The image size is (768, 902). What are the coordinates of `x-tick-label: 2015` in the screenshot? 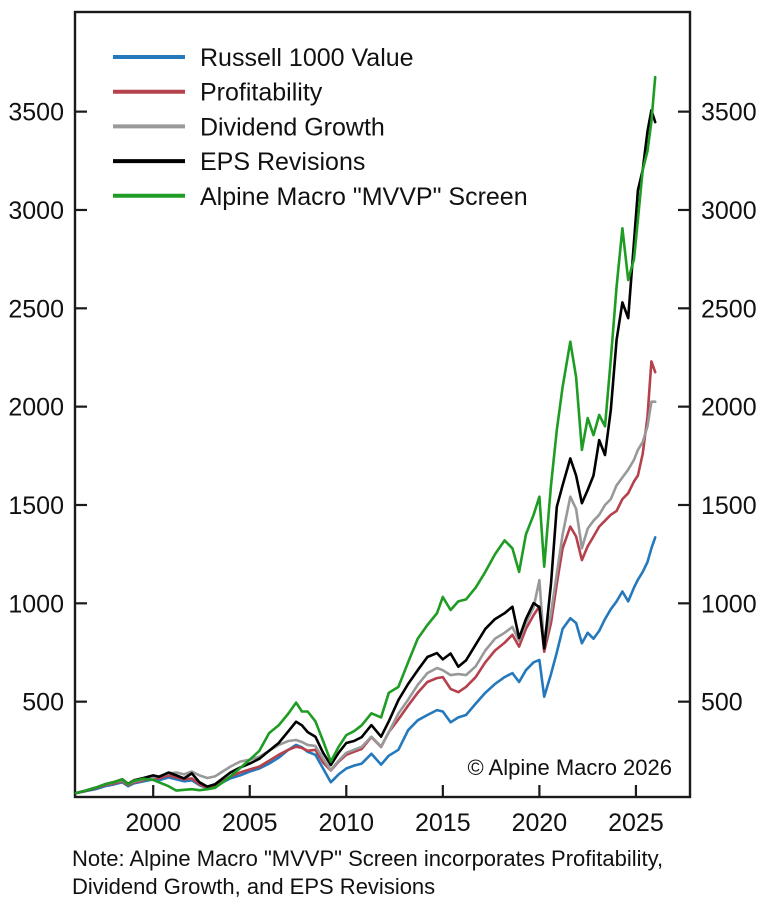 It's located at (443, 823).